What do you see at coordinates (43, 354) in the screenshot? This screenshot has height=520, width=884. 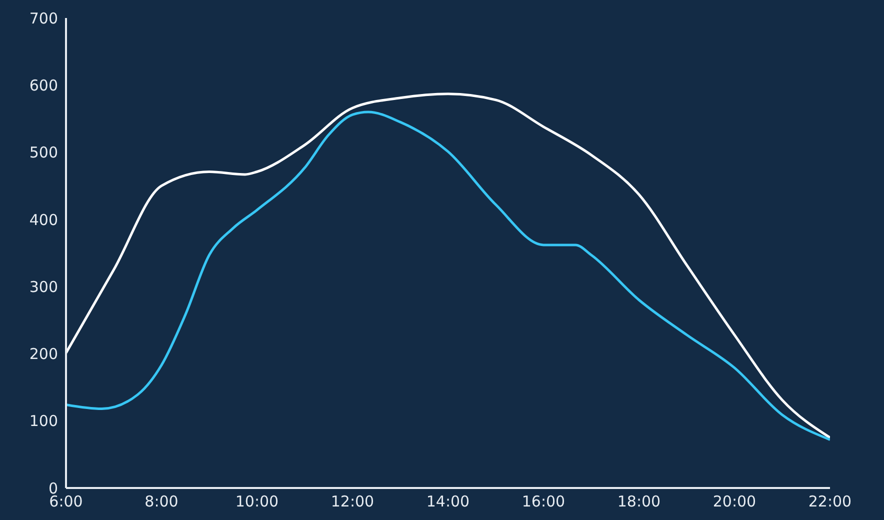 I see `y-tick-label: 200` at bounding box center [43, 354].